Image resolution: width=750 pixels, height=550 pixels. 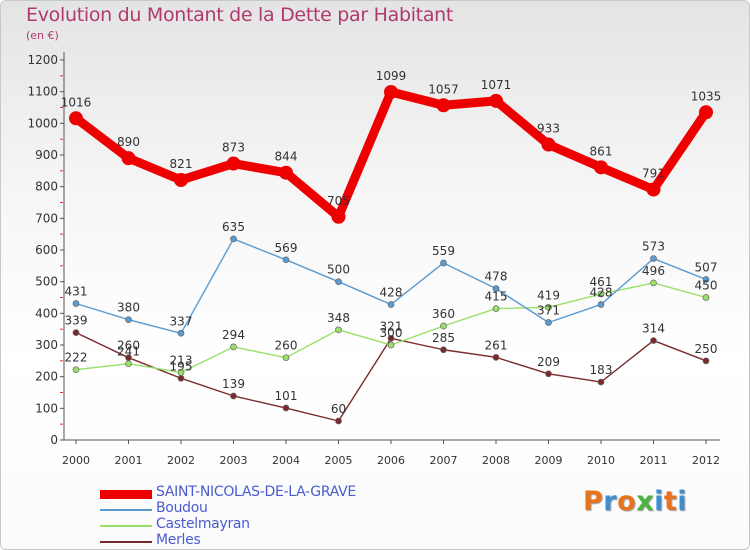 What do you see at coordinates (391, 460) in the screenshot?
I see `x-tick-label: 2006` at bounding box center [391, 460].